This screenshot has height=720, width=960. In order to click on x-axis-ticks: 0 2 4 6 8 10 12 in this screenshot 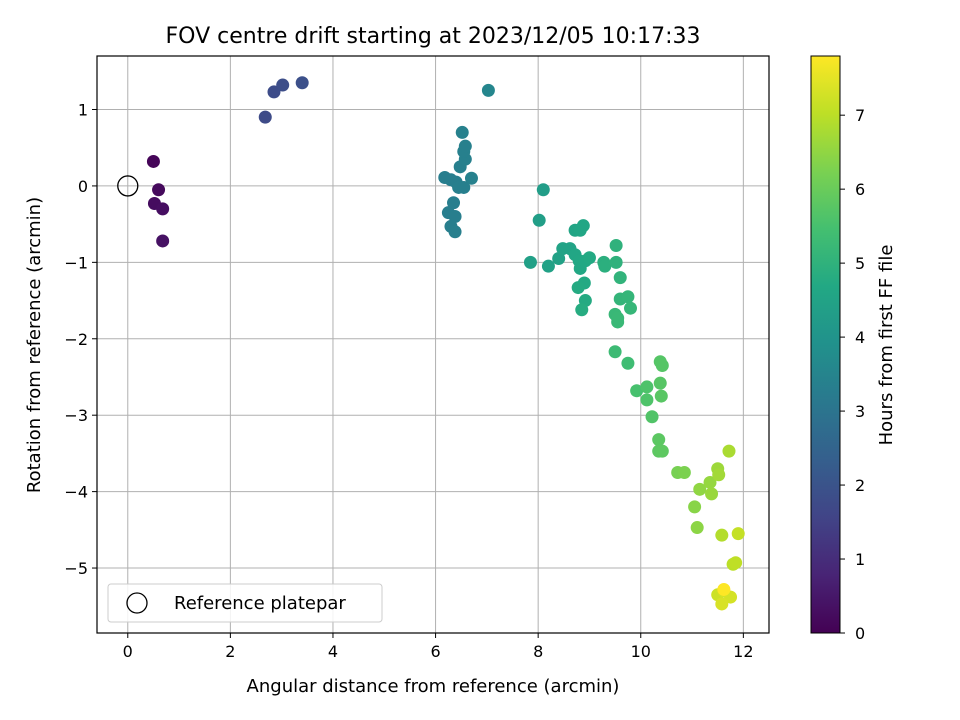, I will do `click(438, 647)`.